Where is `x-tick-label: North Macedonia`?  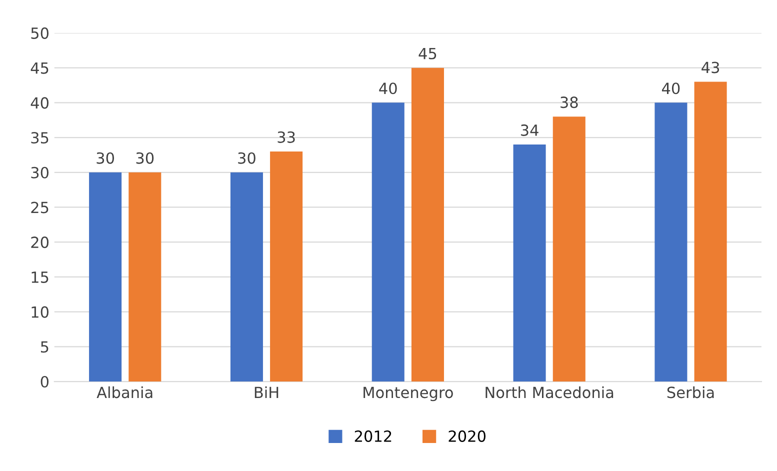 x-tick-label: North Macedonia is located at coordinates (550, 392).